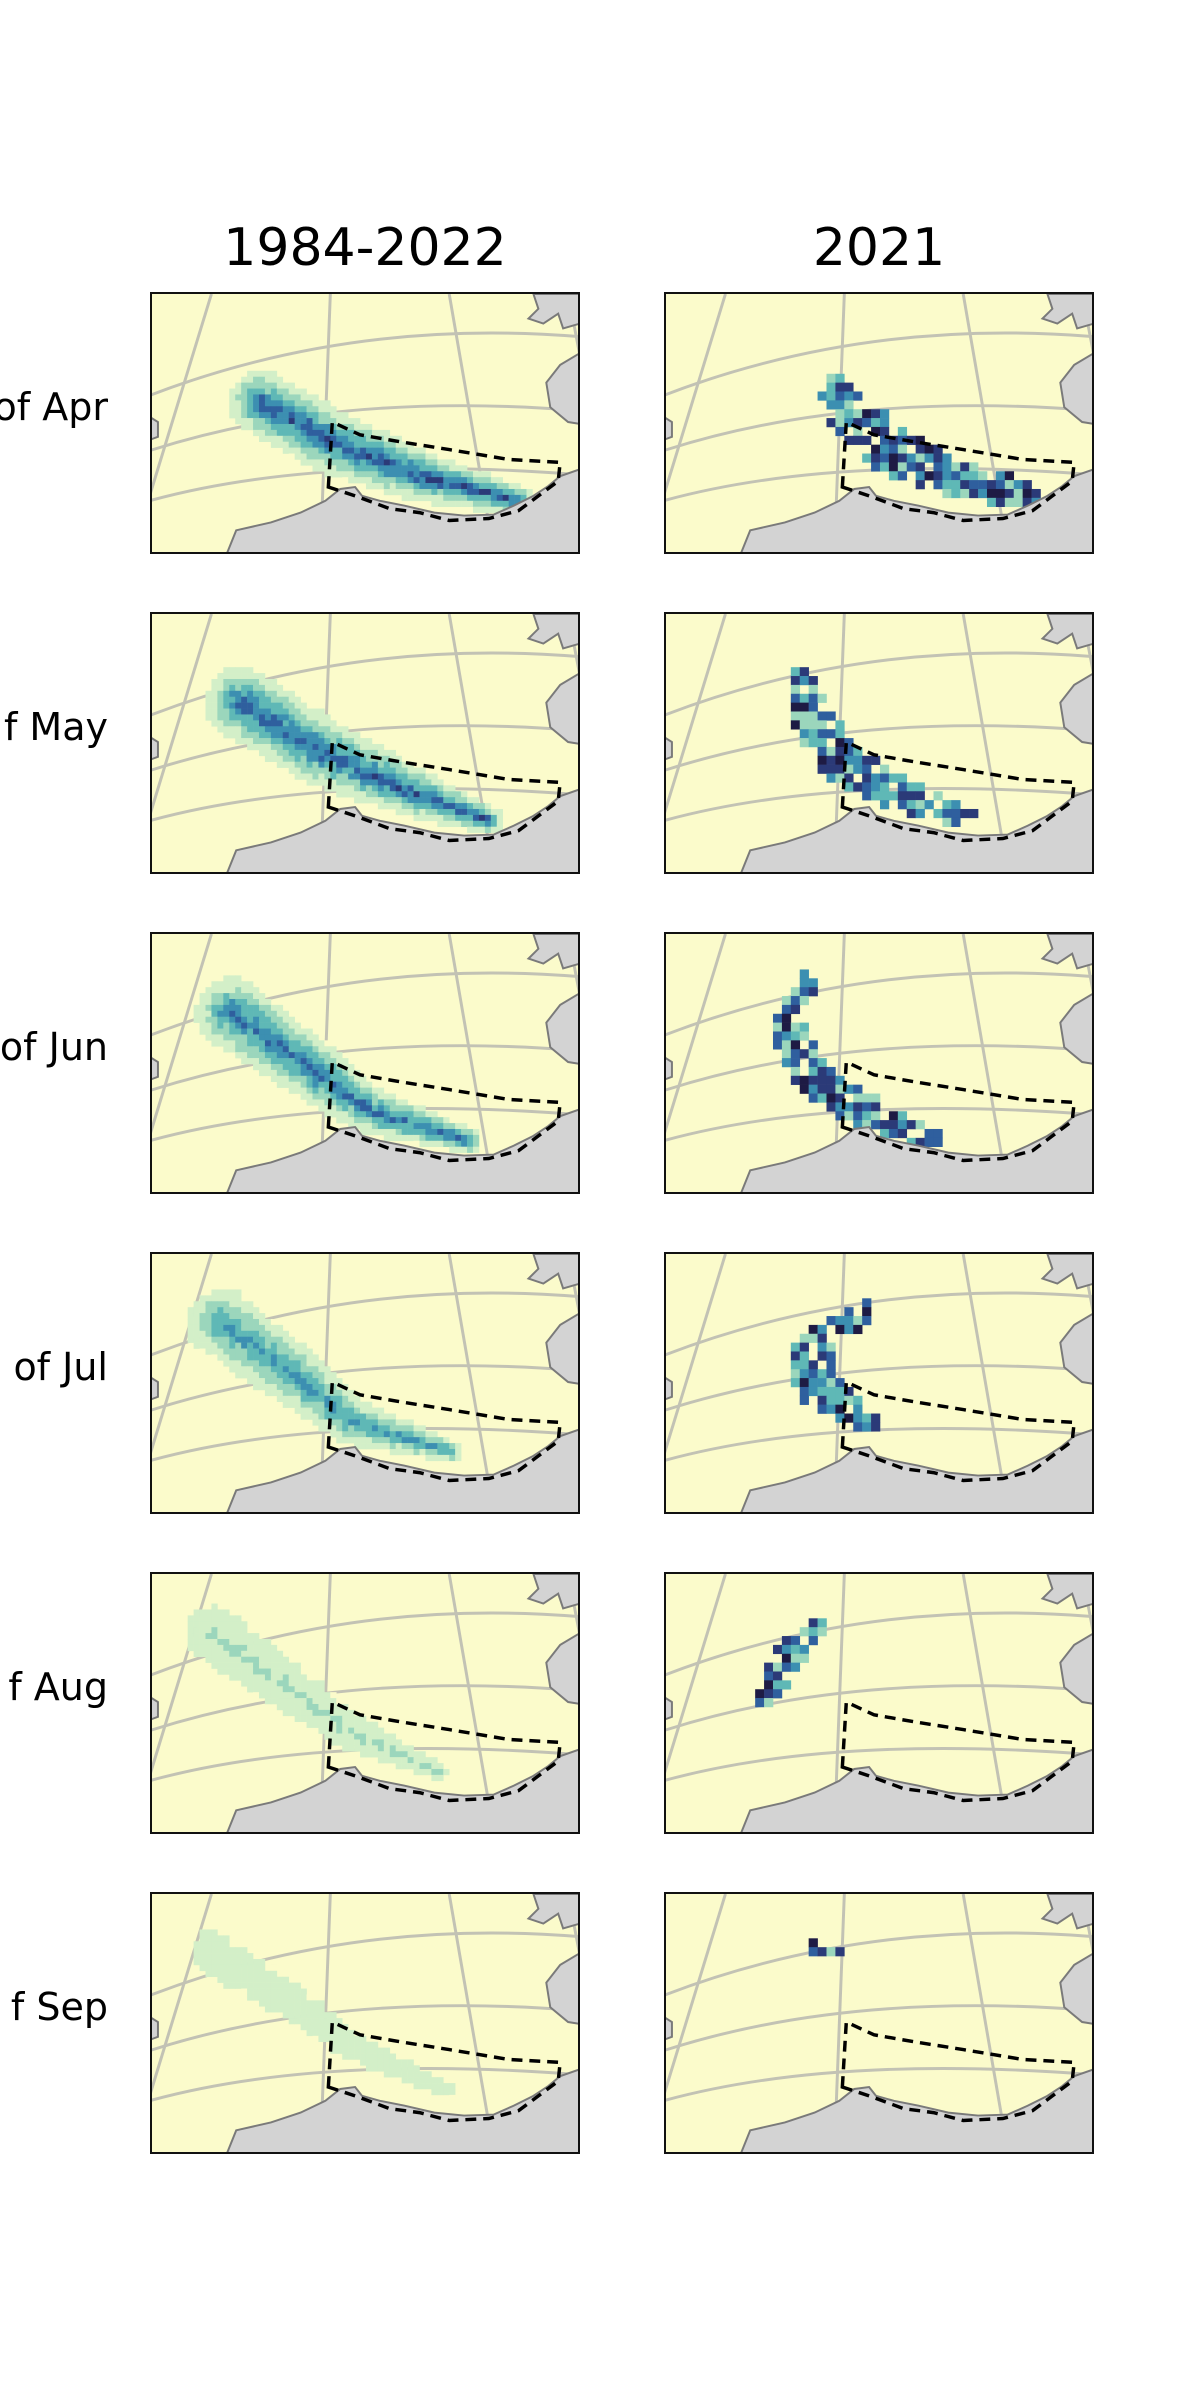  I want to click on map-panel-may-2021, so click(879, 743).